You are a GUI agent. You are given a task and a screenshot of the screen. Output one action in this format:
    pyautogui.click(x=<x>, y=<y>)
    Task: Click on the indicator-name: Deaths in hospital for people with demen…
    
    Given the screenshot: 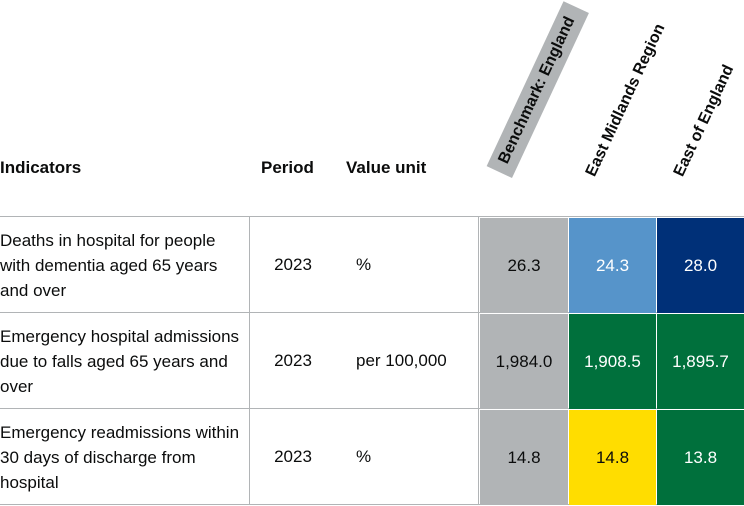 What is the action you would take?
    pyautogui.click(x=109, y=265)
    